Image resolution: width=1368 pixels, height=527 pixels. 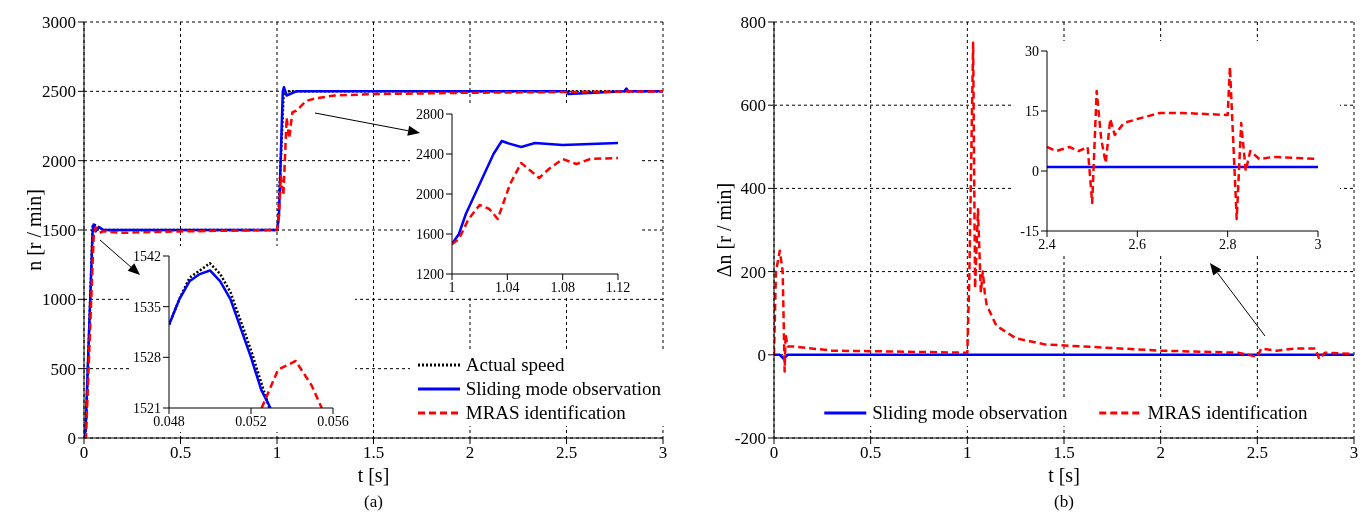 What do you see at coordinates (1047, 244) in the screenshot?
I see `x-tick-label: 2.4` at bounding box center [1047, 244].